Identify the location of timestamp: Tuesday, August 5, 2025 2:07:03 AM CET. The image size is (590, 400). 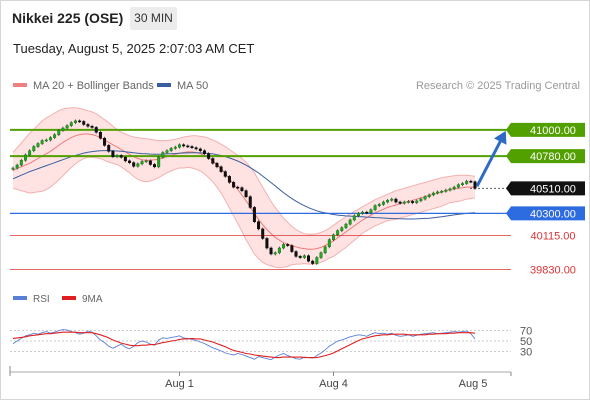
(134, 48).